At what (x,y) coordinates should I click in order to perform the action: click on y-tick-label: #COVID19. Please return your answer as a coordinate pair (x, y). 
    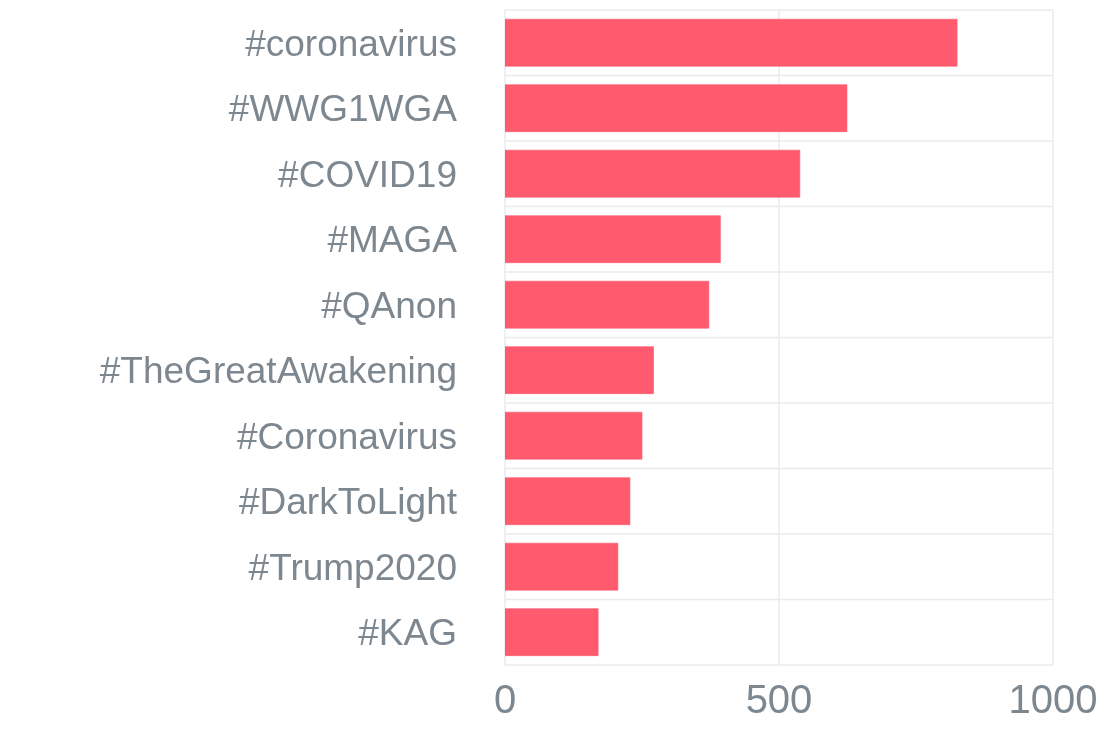
    Looking at the image, I should click on (367, 174).